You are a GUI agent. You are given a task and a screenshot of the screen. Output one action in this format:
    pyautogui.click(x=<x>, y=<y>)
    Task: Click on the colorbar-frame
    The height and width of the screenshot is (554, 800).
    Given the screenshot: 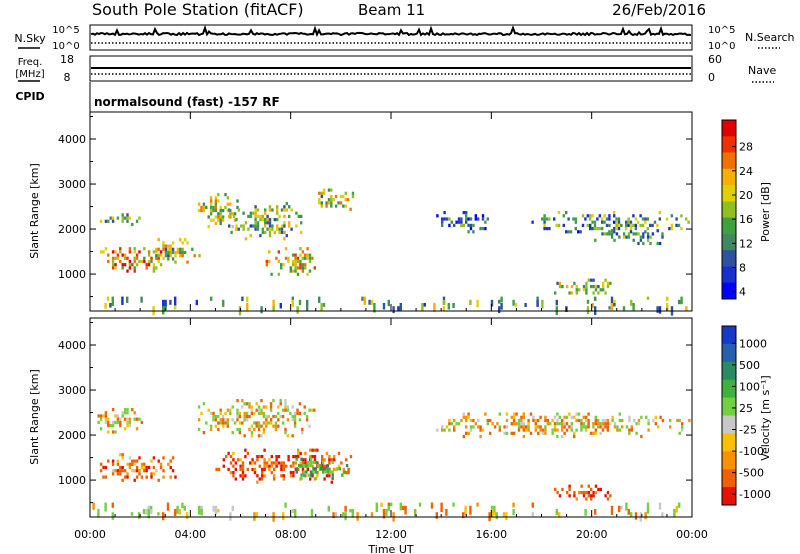 What is the action you would take?
    pyautogui.click(x=729, y=415)
    